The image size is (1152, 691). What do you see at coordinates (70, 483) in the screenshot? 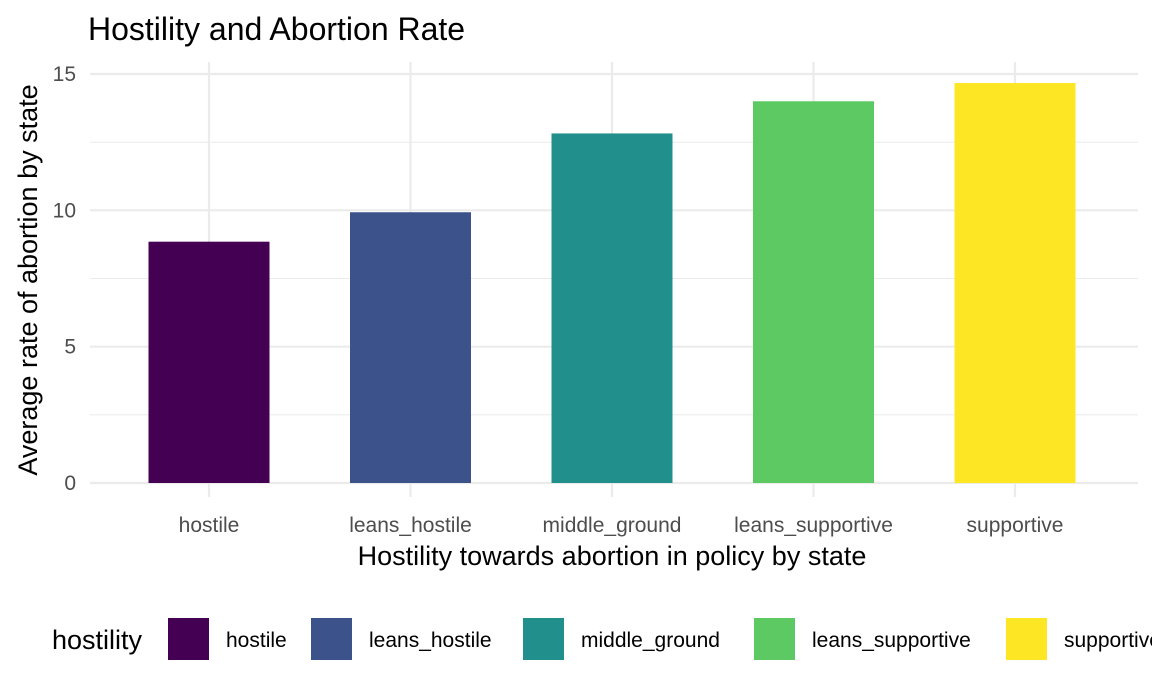
I see `y-tick-label: 0` at bounding box center [70, 483].